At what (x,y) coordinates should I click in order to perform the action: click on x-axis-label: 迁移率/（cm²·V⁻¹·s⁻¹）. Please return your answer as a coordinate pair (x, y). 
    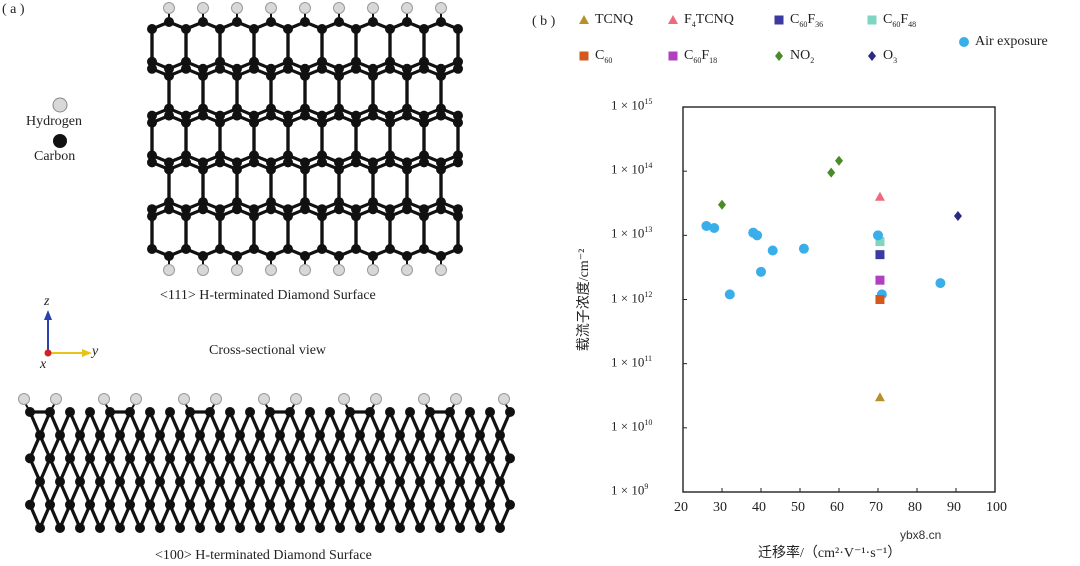
    Looking at the image, I should click on (830, 553).